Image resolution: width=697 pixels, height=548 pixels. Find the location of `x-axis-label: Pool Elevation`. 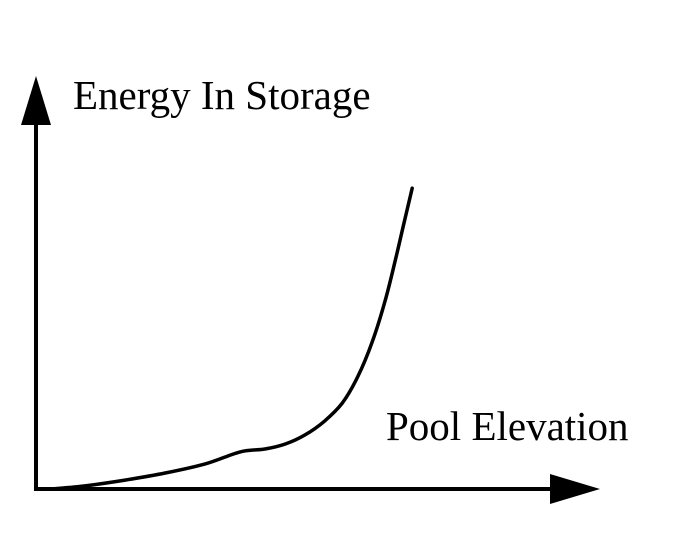

x-axis-label: Pool Elevation is located at coordinates (507, 426).